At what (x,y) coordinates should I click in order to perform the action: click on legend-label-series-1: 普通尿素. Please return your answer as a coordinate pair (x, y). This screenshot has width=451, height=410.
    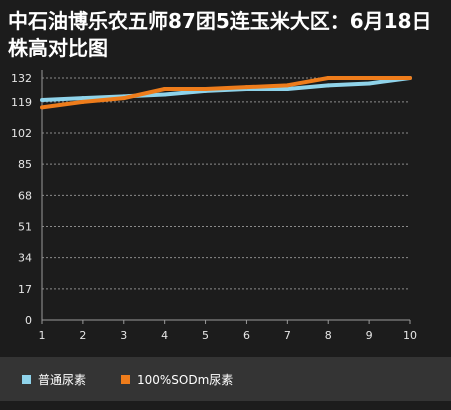
    Looking at the image, I should click on (62, 379).